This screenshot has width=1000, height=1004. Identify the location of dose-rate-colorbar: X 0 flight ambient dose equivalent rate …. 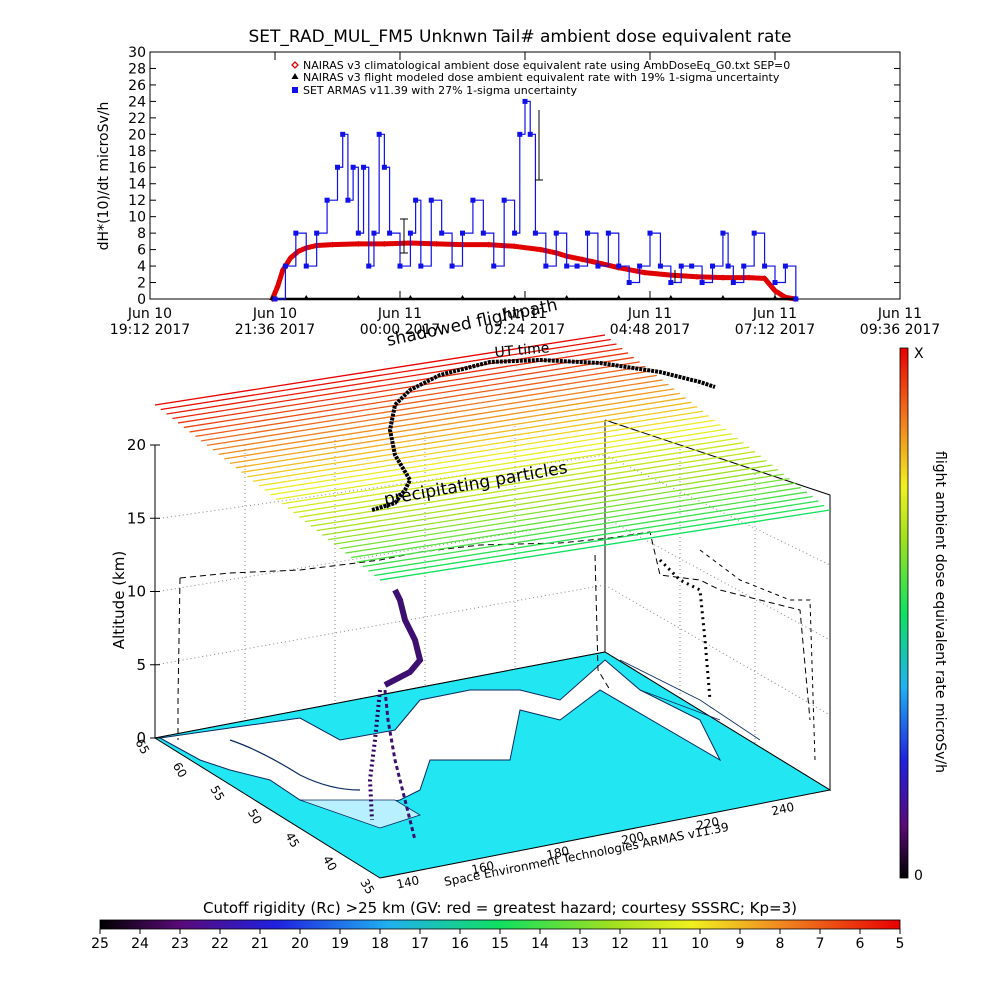
(923, 615).